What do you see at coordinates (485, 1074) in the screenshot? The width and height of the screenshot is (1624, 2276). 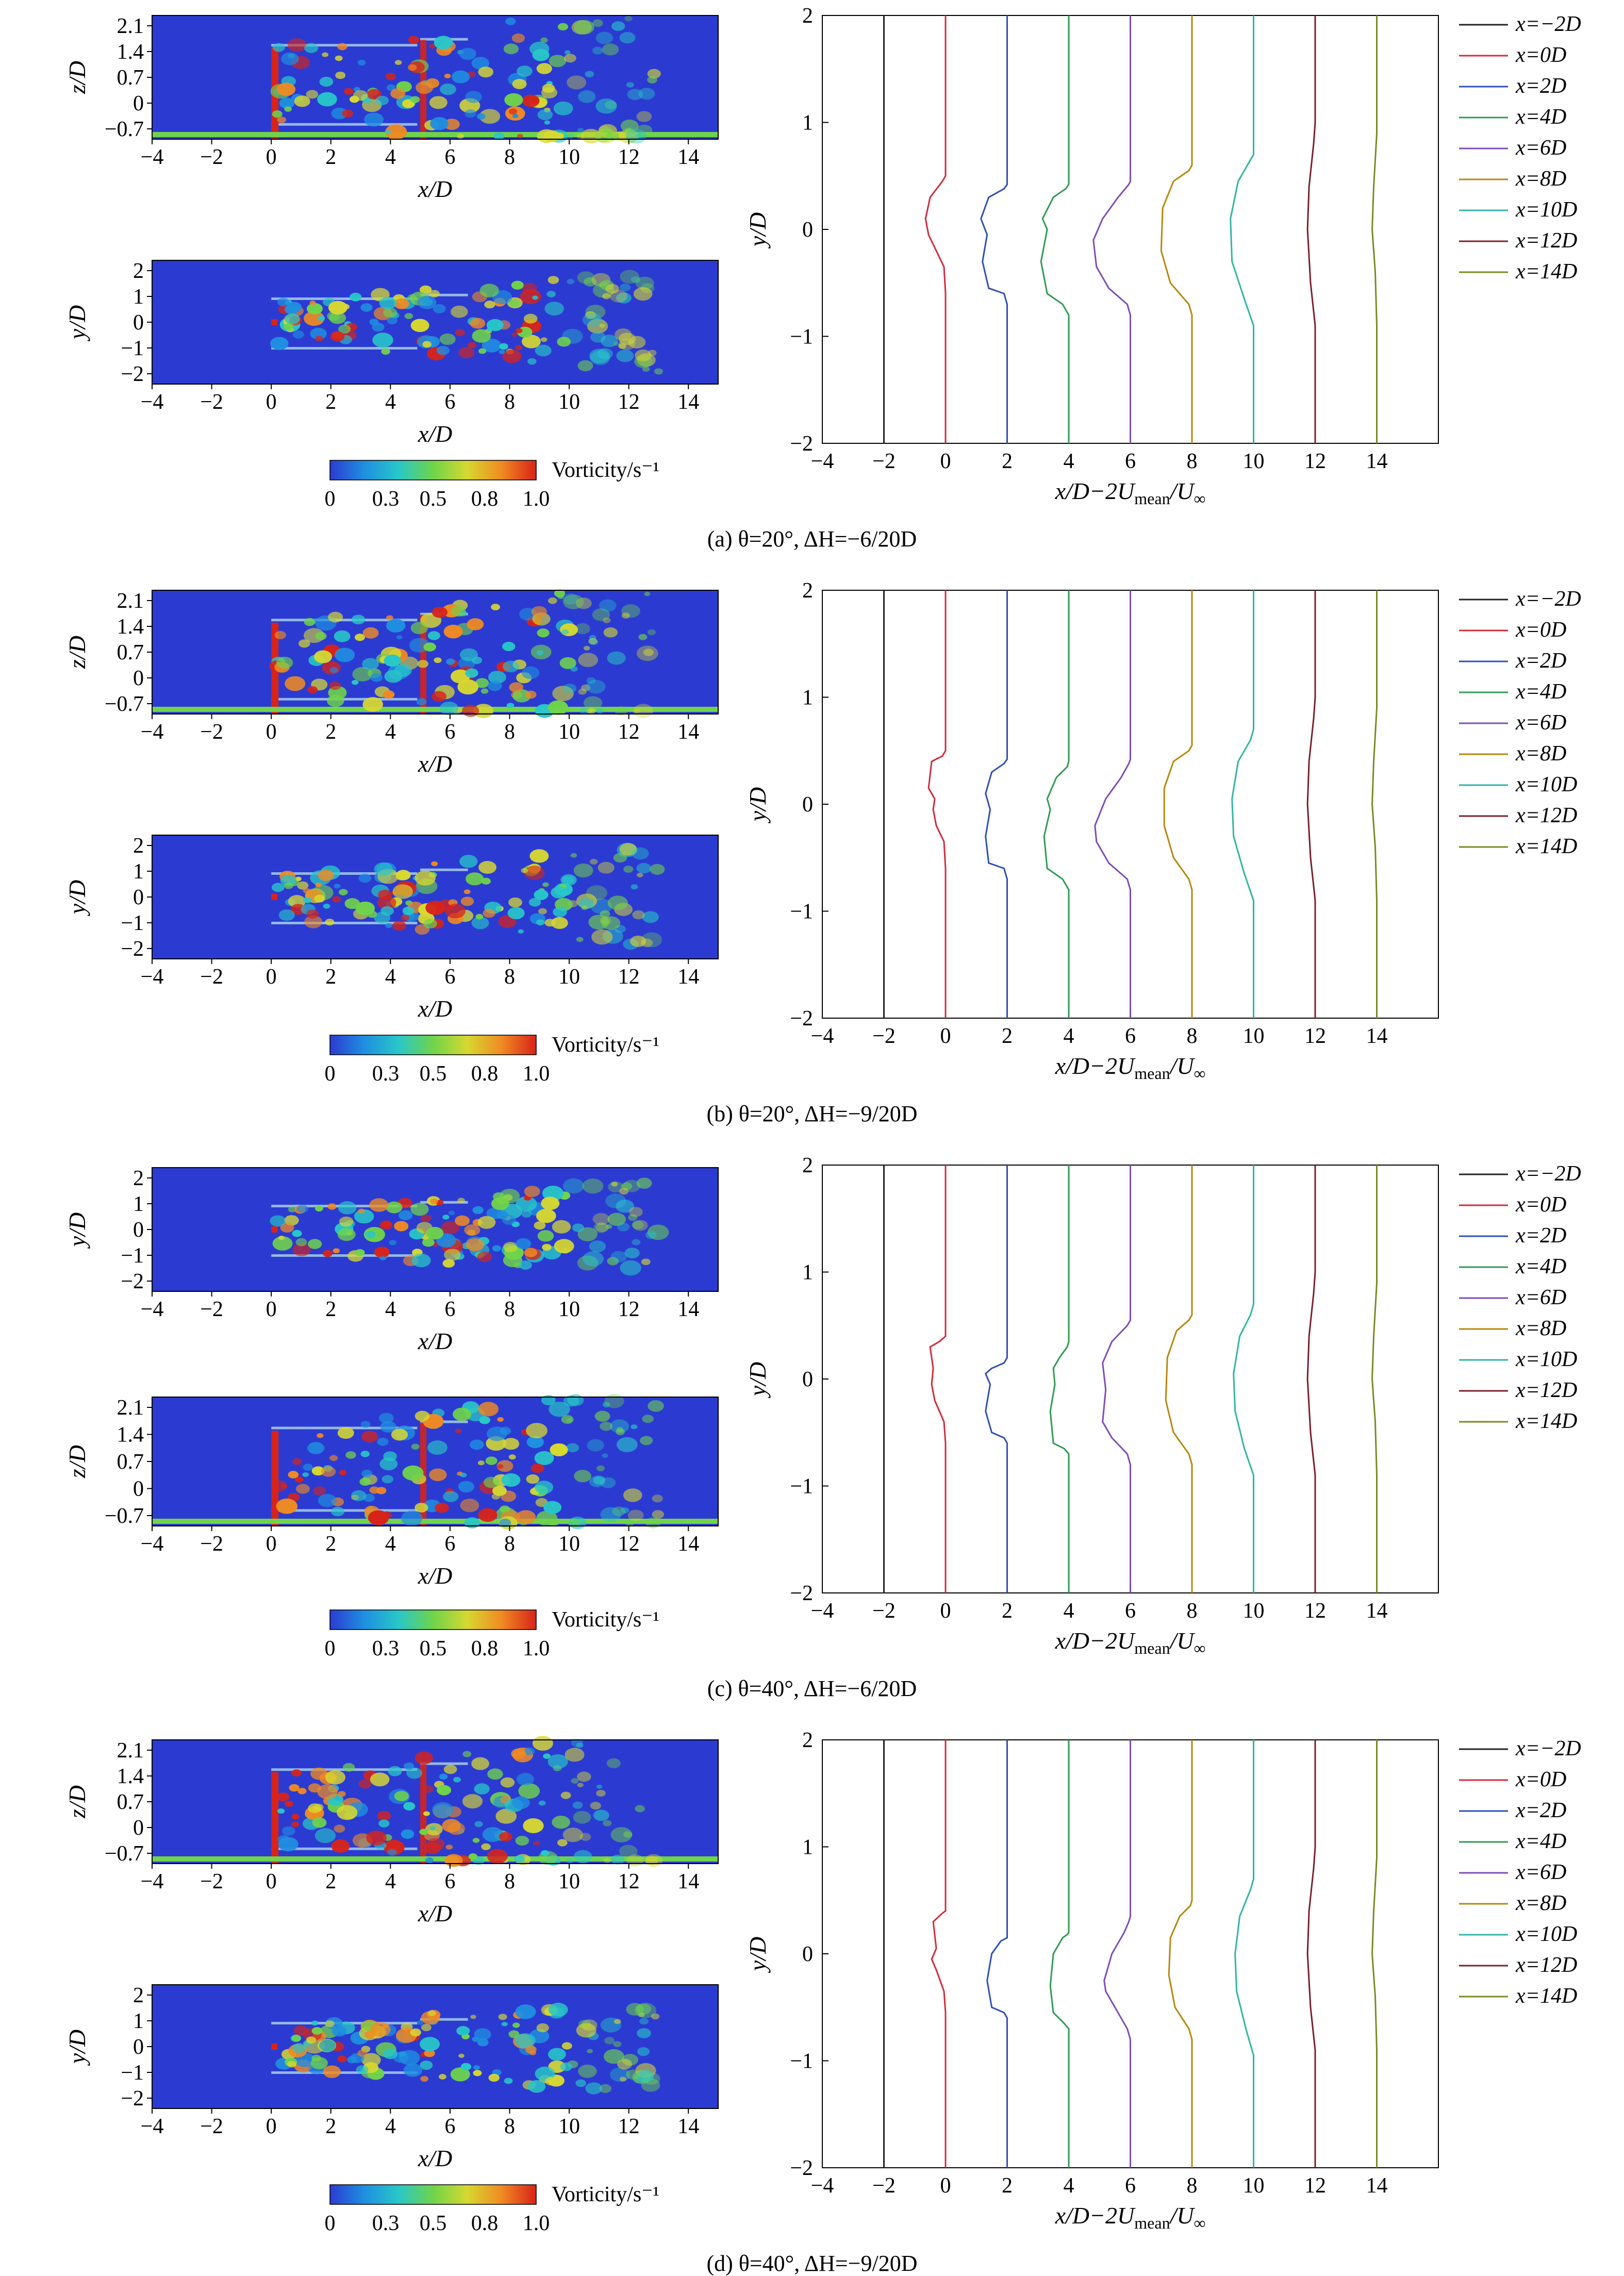 I see `colorbar-tick-label: 0.8` at bounding box center [485, 1074].